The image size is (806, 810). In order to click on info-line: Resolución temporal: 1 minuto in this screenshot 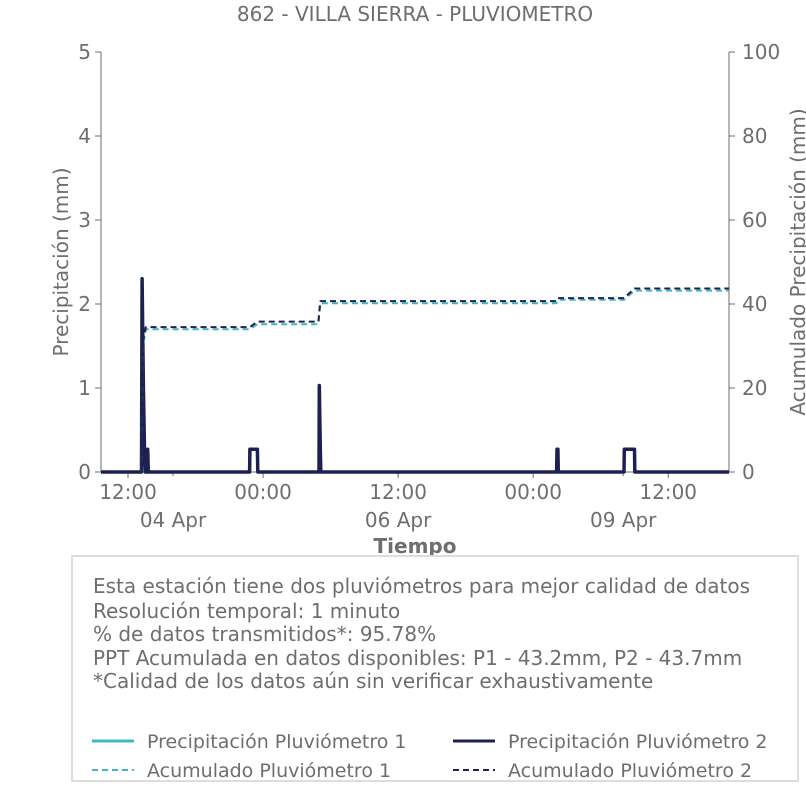, I will do `click(246, 611)`.